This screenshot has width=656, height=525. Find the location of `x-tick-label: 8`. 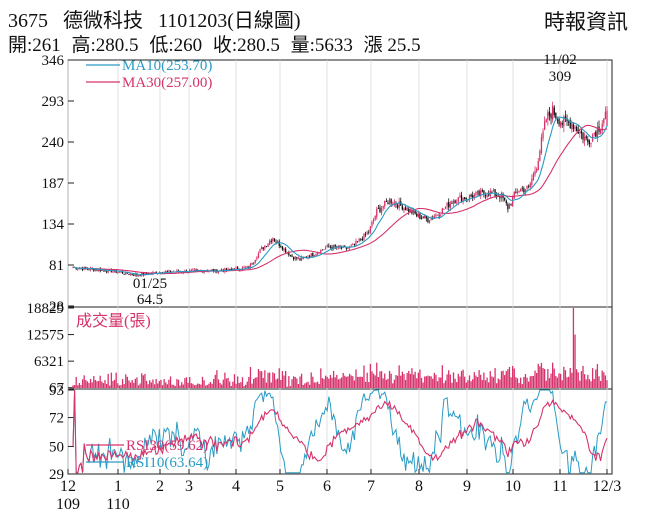

x-tick-label: 8 is located at coordinates (419, 486).